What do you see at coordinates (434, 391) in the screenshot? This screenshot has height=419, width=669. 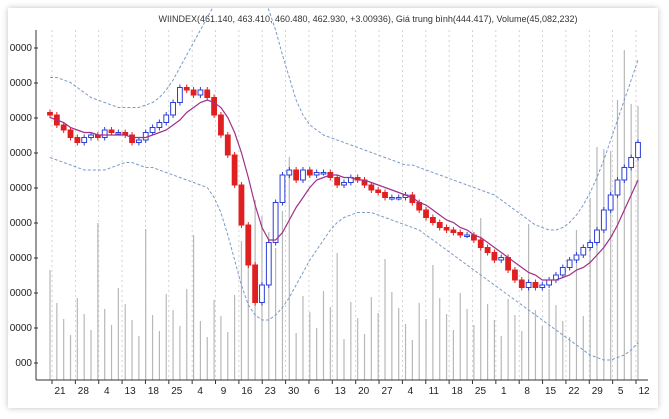 I see `x-tick-label: 11` at bounding box center [434, 391].